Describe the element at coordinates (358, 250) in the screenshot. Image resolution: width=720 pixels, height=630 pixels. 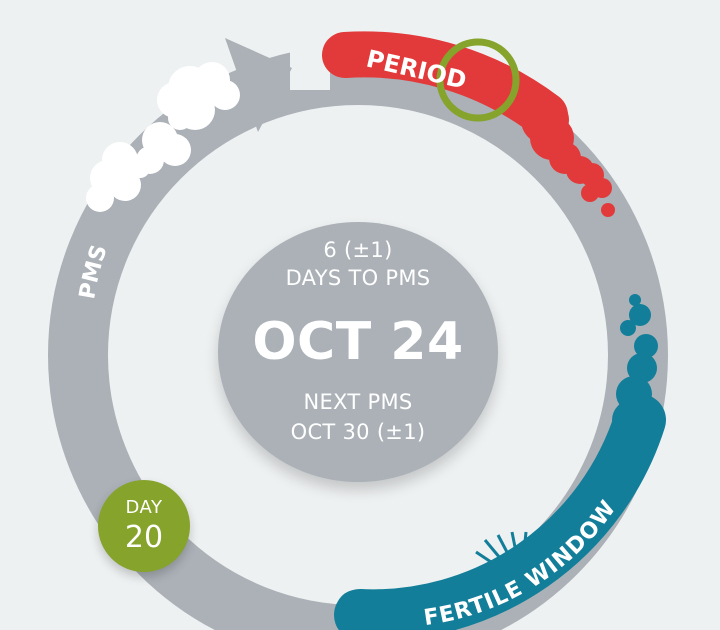
I see `days-to-pms-count: 6 (±1)` at that location.